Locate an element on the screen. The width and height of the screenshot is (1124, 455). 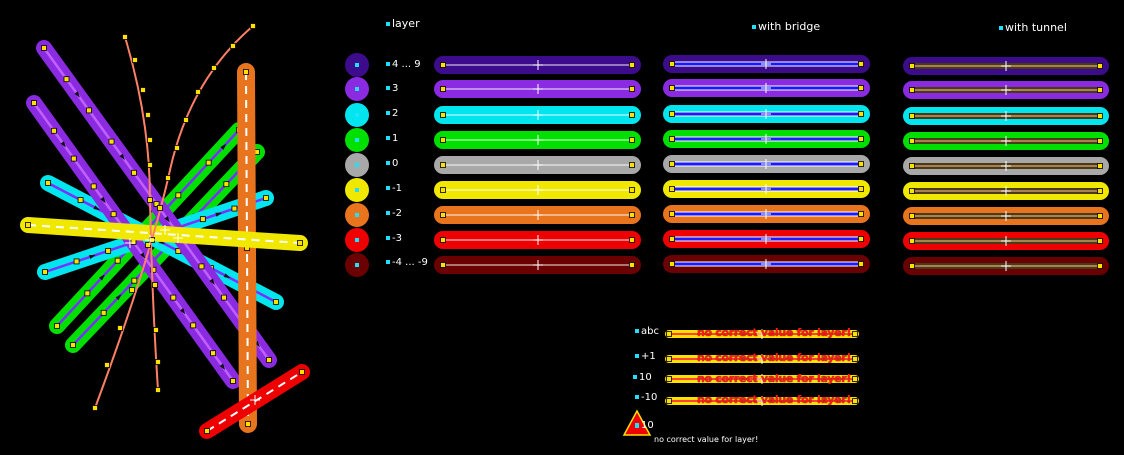
invalid-layer-label: abc is located at coordinates (647, 332).